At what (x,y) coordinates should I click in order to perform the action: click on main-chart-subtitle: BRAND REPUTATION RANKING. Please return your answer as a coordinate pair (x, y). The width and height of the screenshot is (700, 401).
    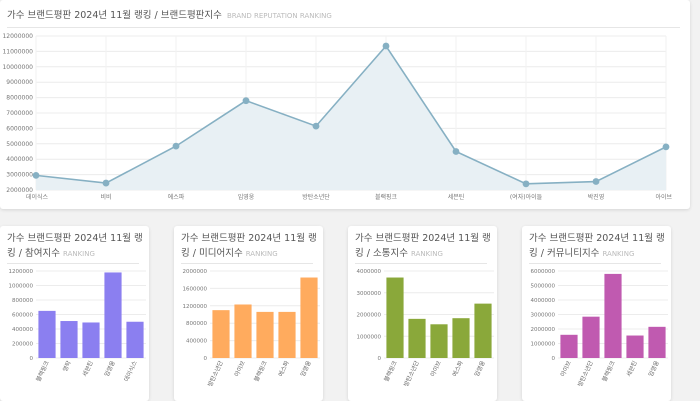
    Looking at the image, I should click on (279, 16).